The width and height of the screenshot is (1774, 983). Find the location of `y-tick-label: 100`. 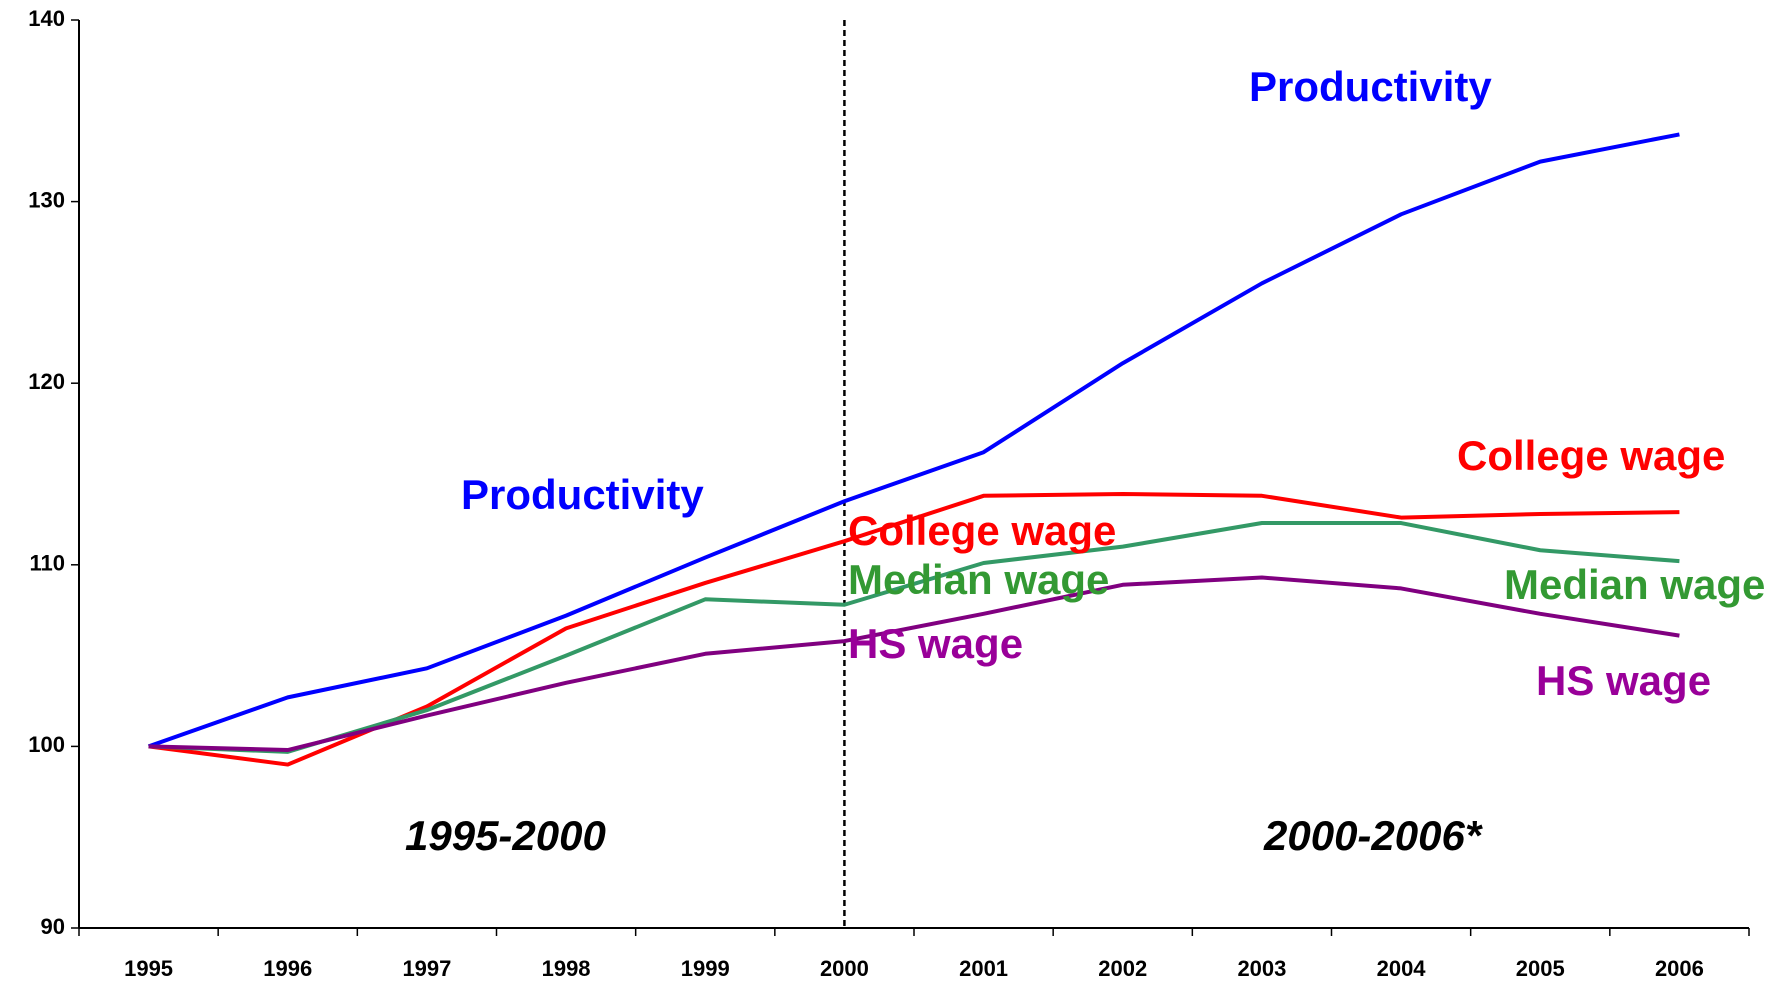

y-tick-label: 100 is located at coordinates (46, 744).